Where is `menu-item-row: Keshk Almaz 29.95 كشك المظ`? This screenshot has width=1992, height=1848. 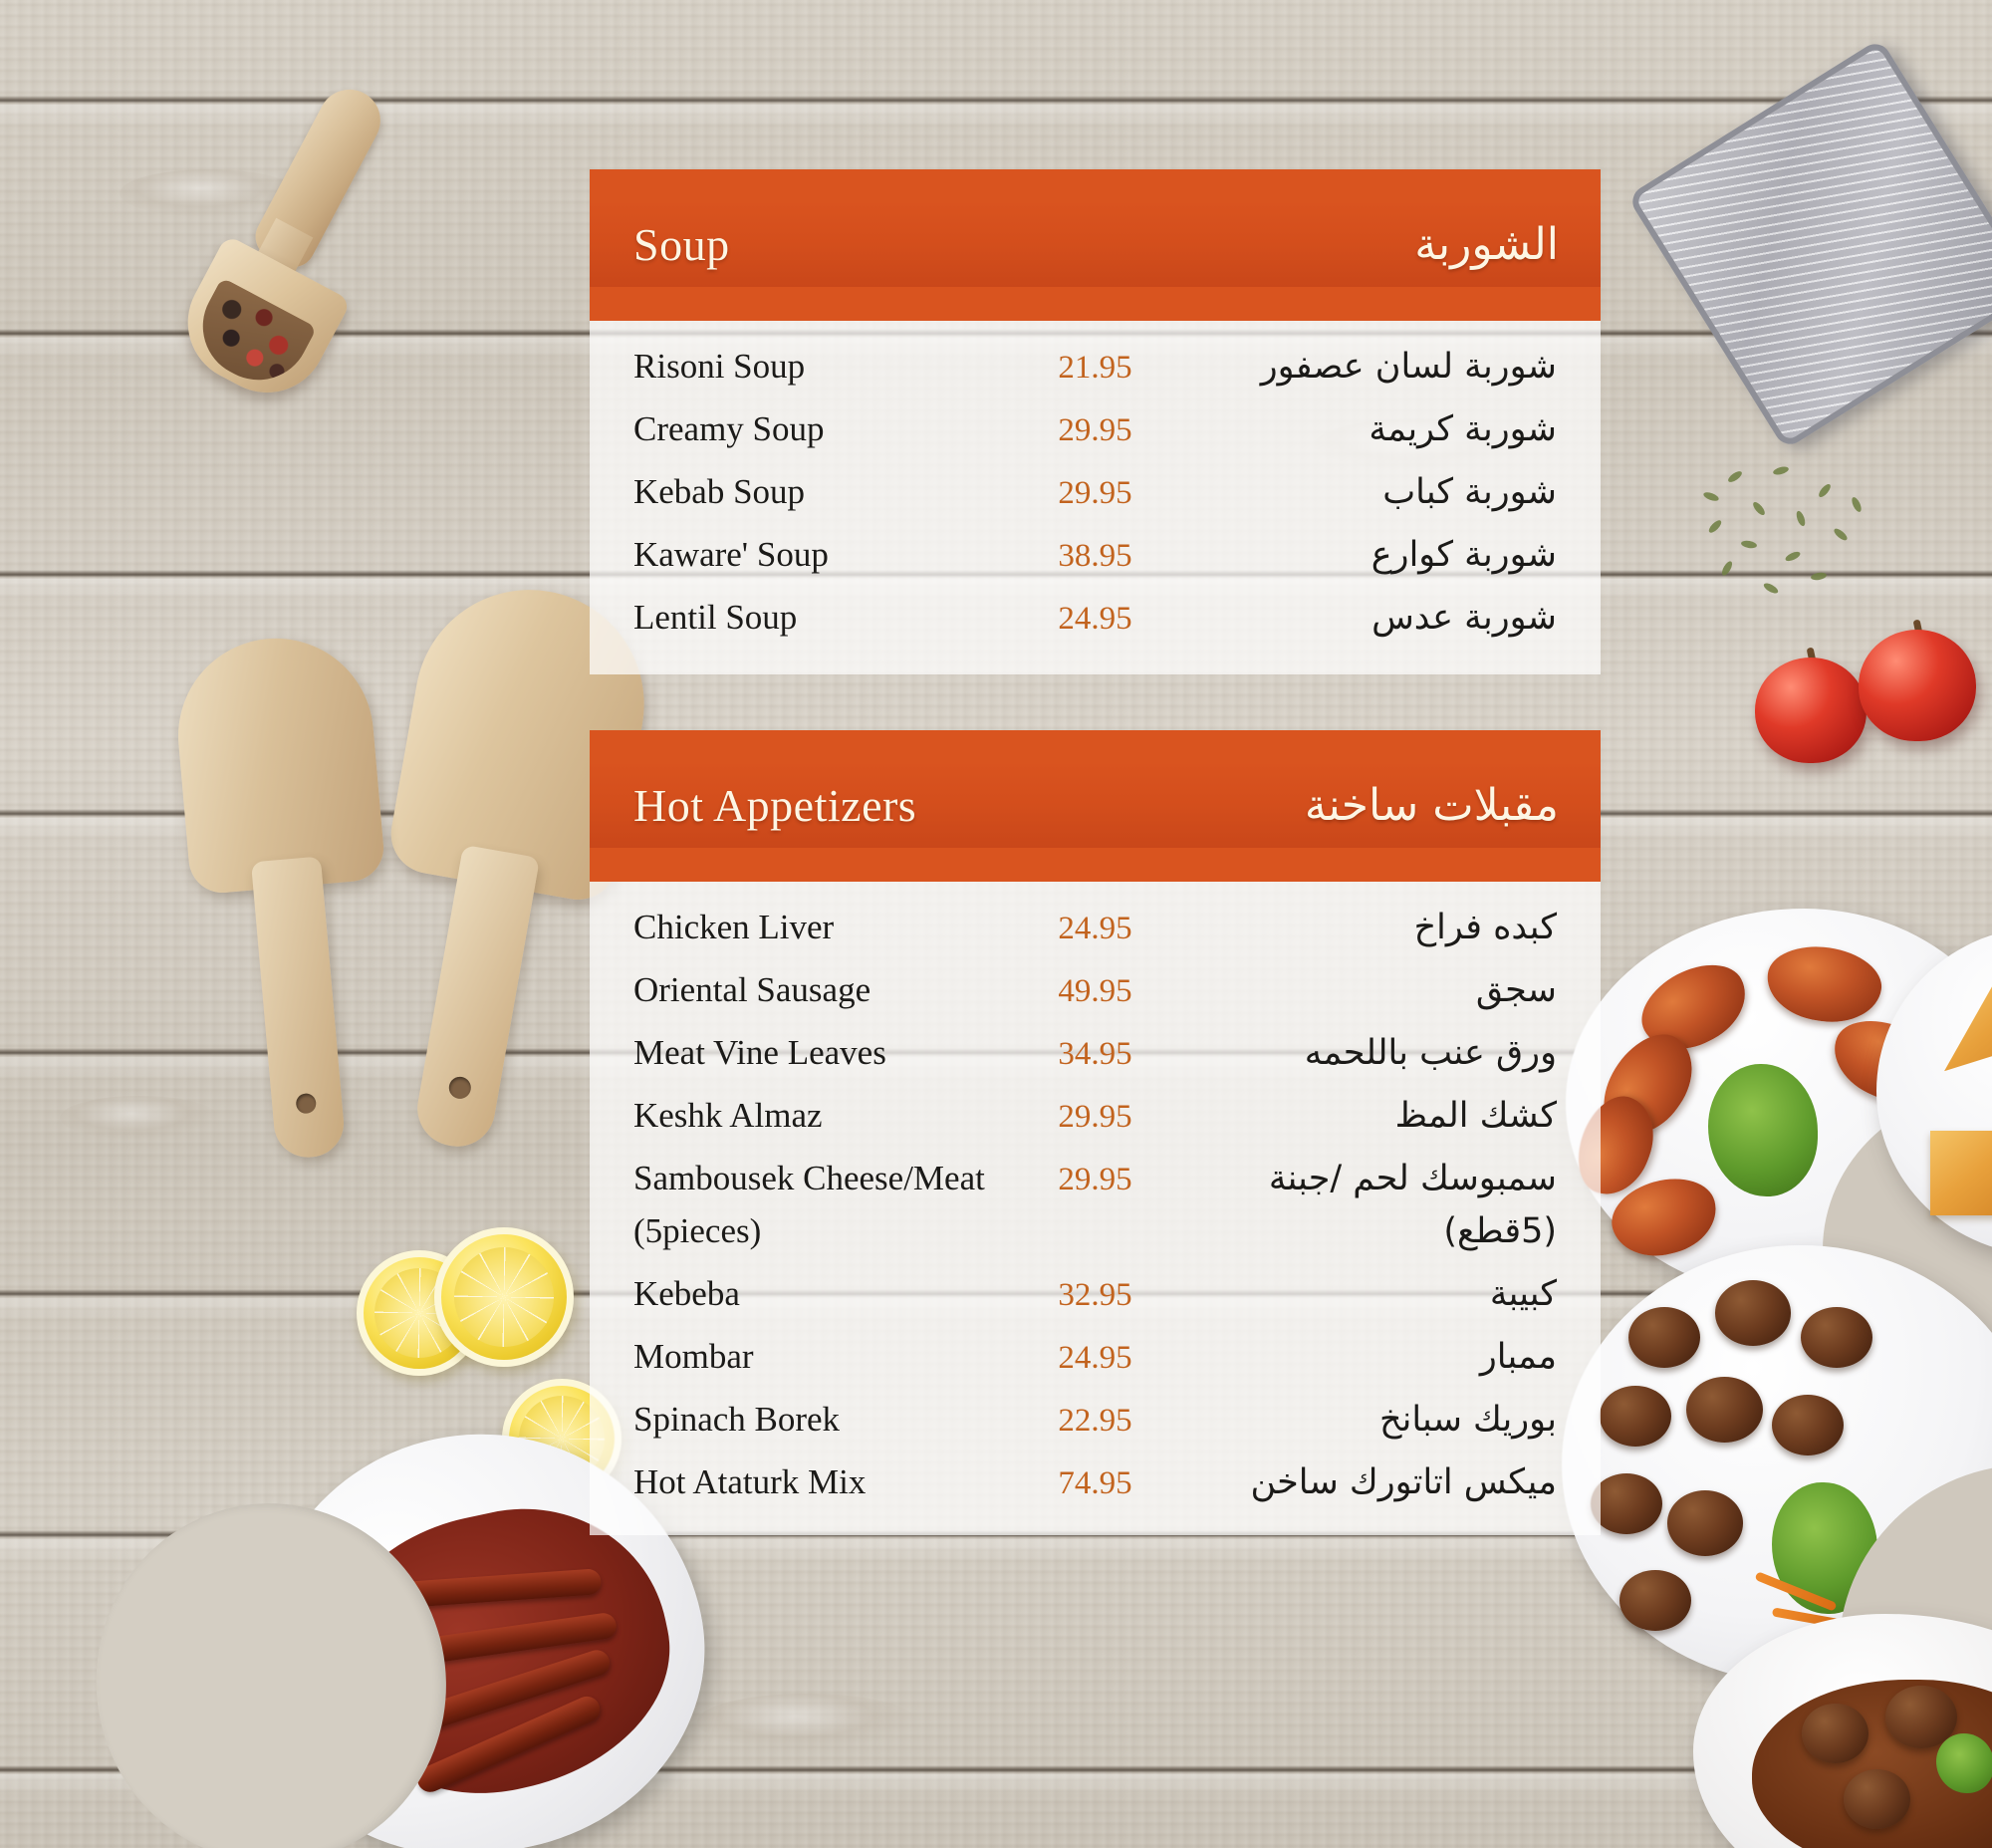
menu-item-row: Keshk Almaz 29.95 كشك المظ is located at coordinates (1095, 1116).